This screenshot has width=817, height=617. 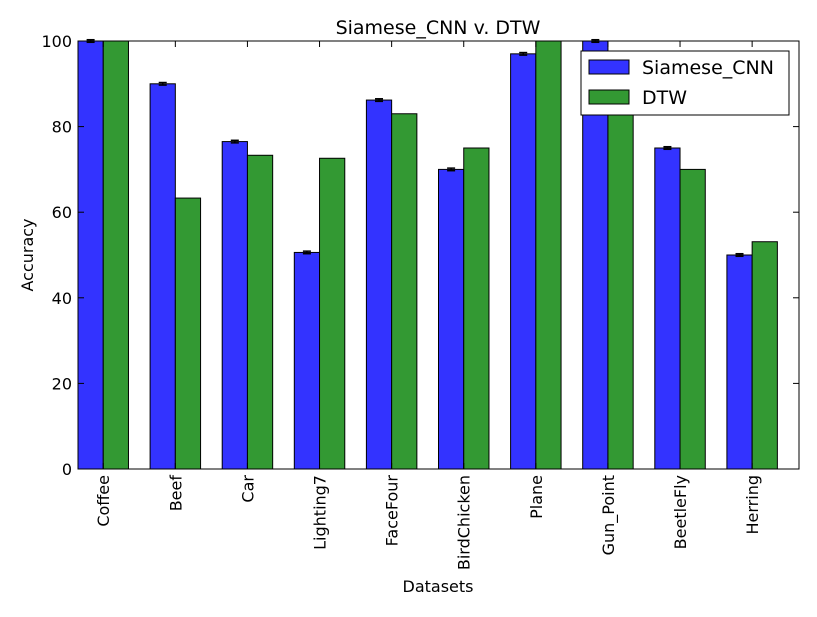 I want to click on legend-label-siamese-cnn: Siamese_CNN, so click(x=708, y=68).